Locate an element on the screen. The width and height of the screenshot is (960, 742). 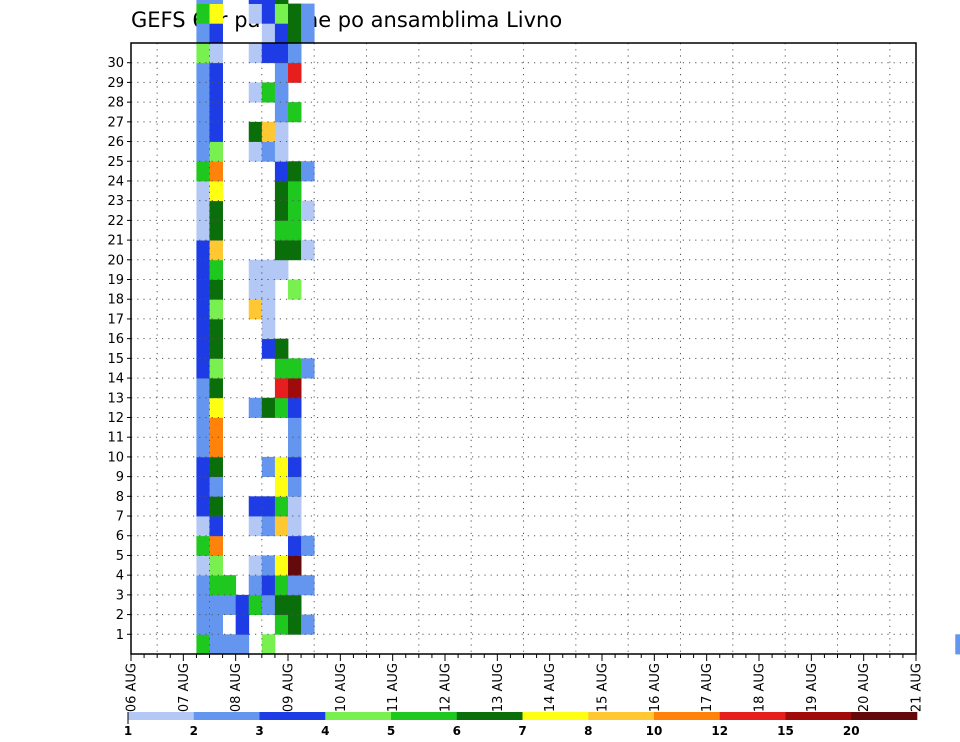
y-tick-label: 23 is located at coordinates (115, 201).